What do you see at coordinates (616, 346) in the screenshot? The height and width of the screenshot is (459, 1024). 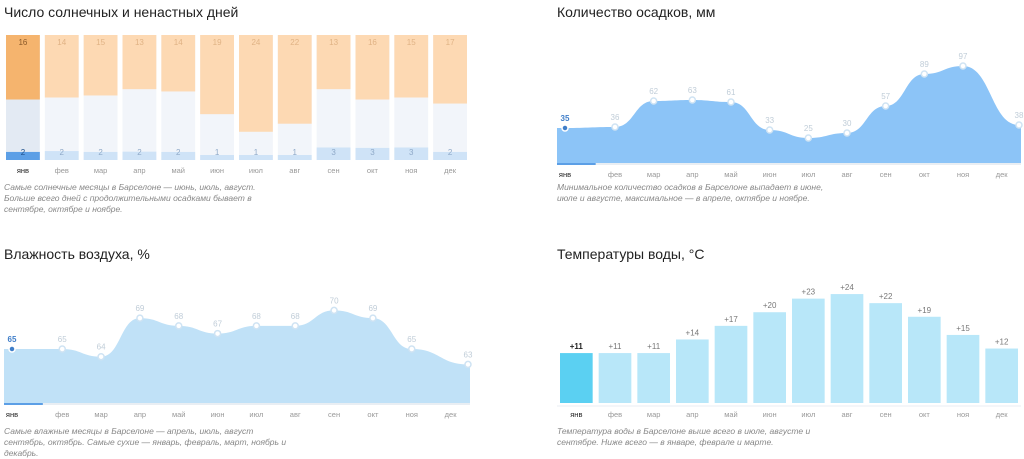 I see `water-temp-label: +11` at bounding box center [616, 346].